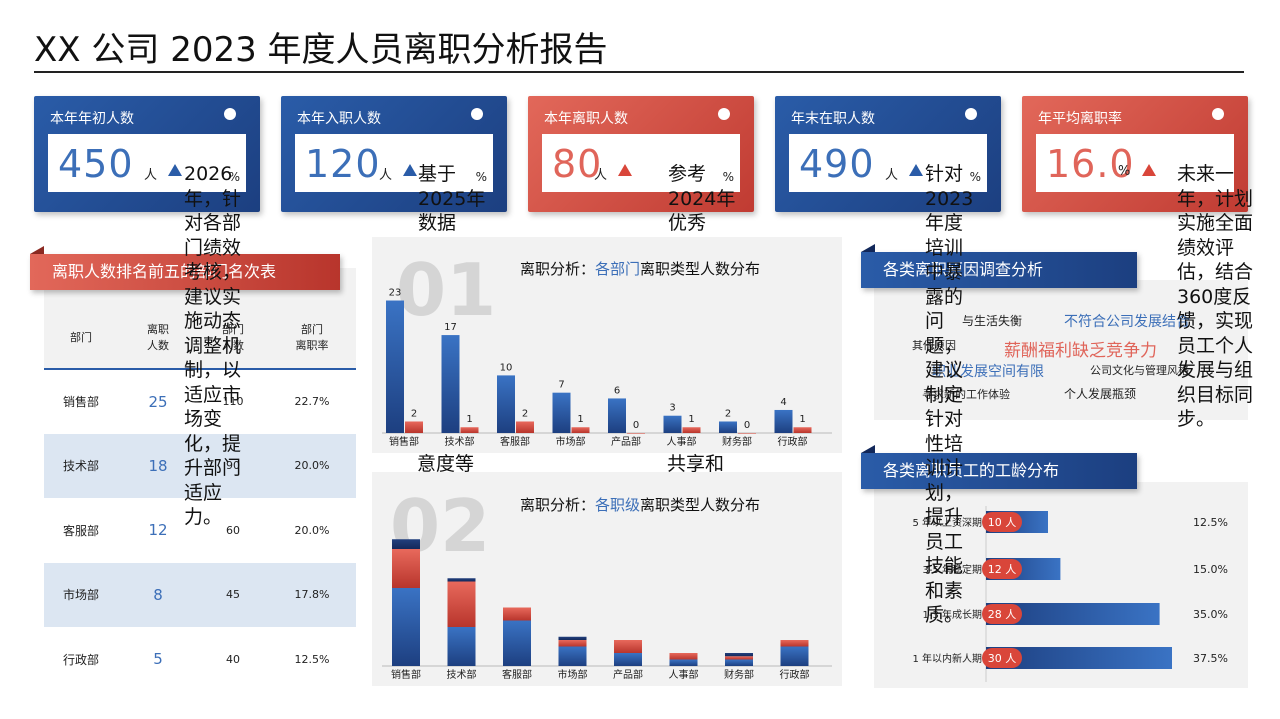 Image resolution: width=1280 pixels, height=719 pixels. I want to click on reasons-ribbon: 各类离职原因调查分析, so click(999, 270).